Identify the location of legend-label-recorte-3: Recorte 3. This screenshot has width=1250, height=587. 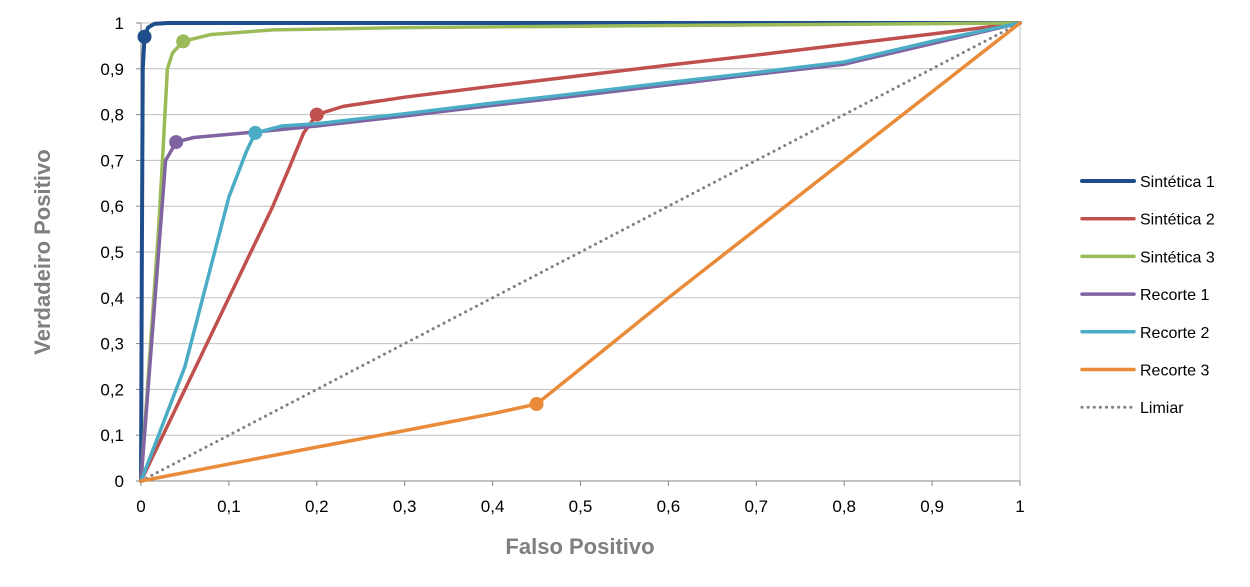
(1174, 371).